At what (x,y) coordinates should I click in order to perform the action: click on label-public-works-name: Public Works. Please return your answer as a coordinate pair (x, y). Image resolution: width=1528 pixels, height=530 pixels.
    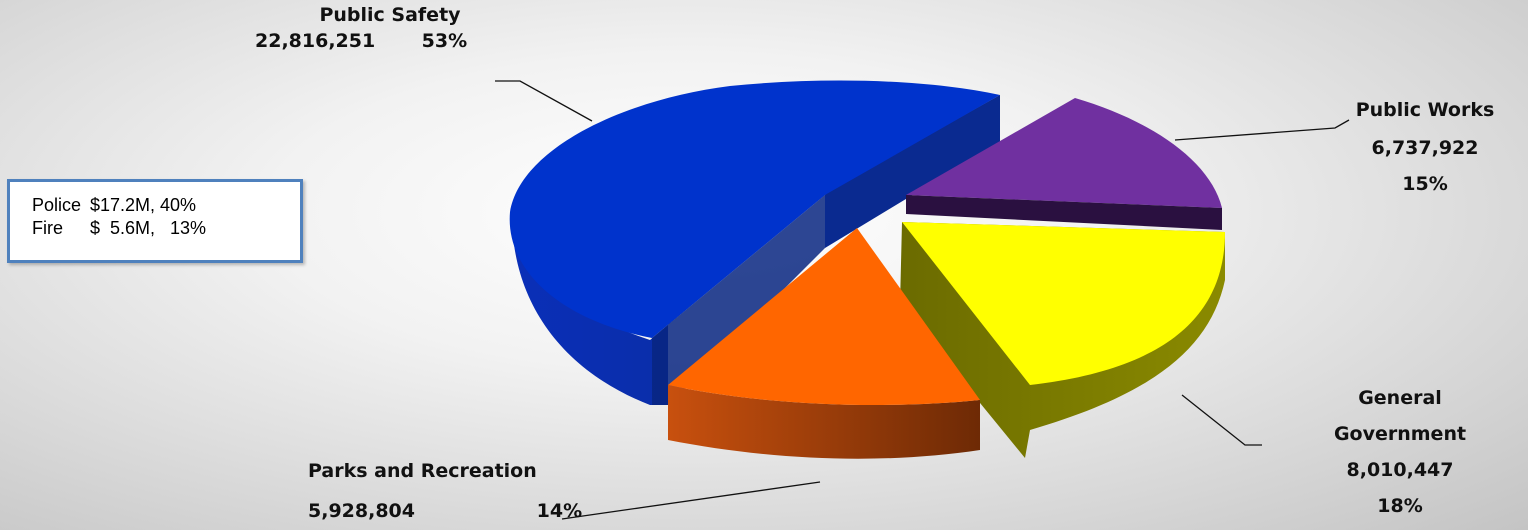
    Looking at the image, I should click on (1425, 110).